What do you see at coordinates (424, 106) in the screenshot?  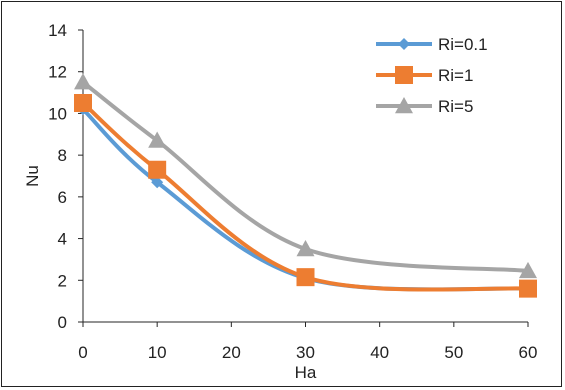 I see `legend-item: Ri=5` at bounding box center [424, 106].